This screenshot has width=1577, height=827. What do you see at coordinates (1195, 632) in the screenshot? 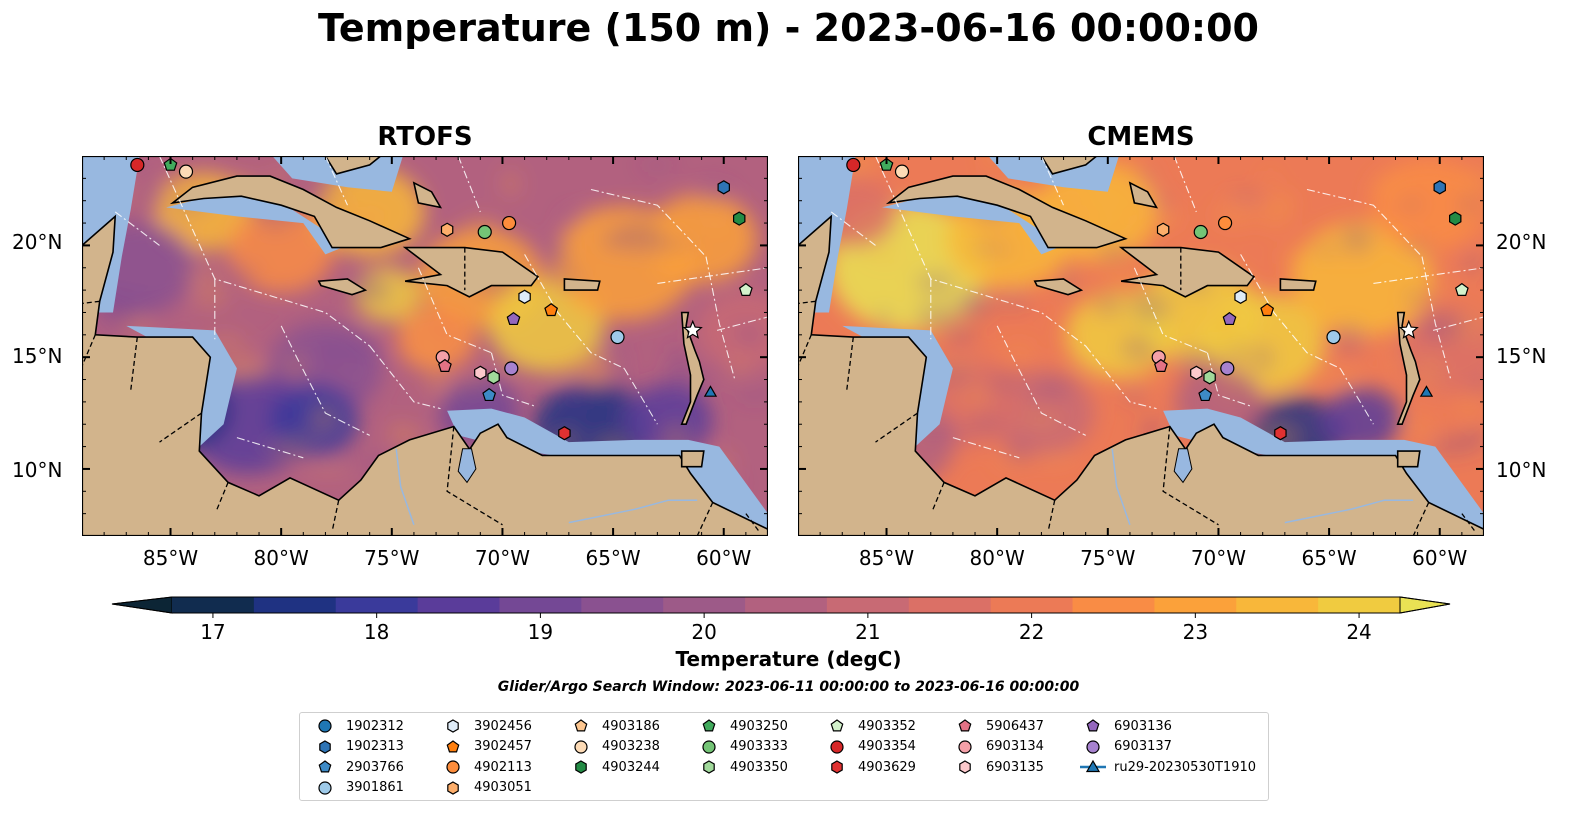
I see `colorbar-tick-label: 23` at bounding box center [1195, 632].